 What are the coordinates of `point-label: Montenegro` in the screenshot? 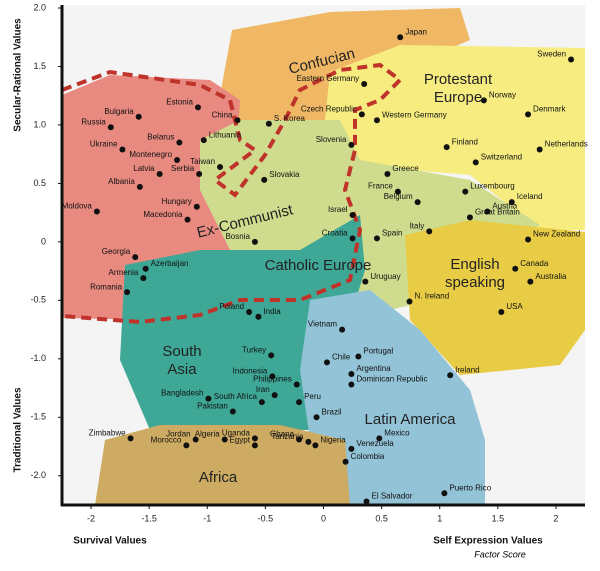 It's located at (150, 154).